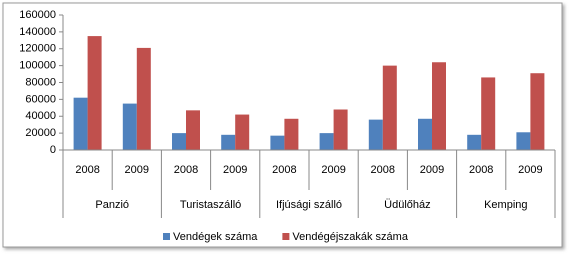  What do you see at coordinates (407, 205) in the screenshot?
I see `group-label: Üdülőház` at bounding box center [407, 205].